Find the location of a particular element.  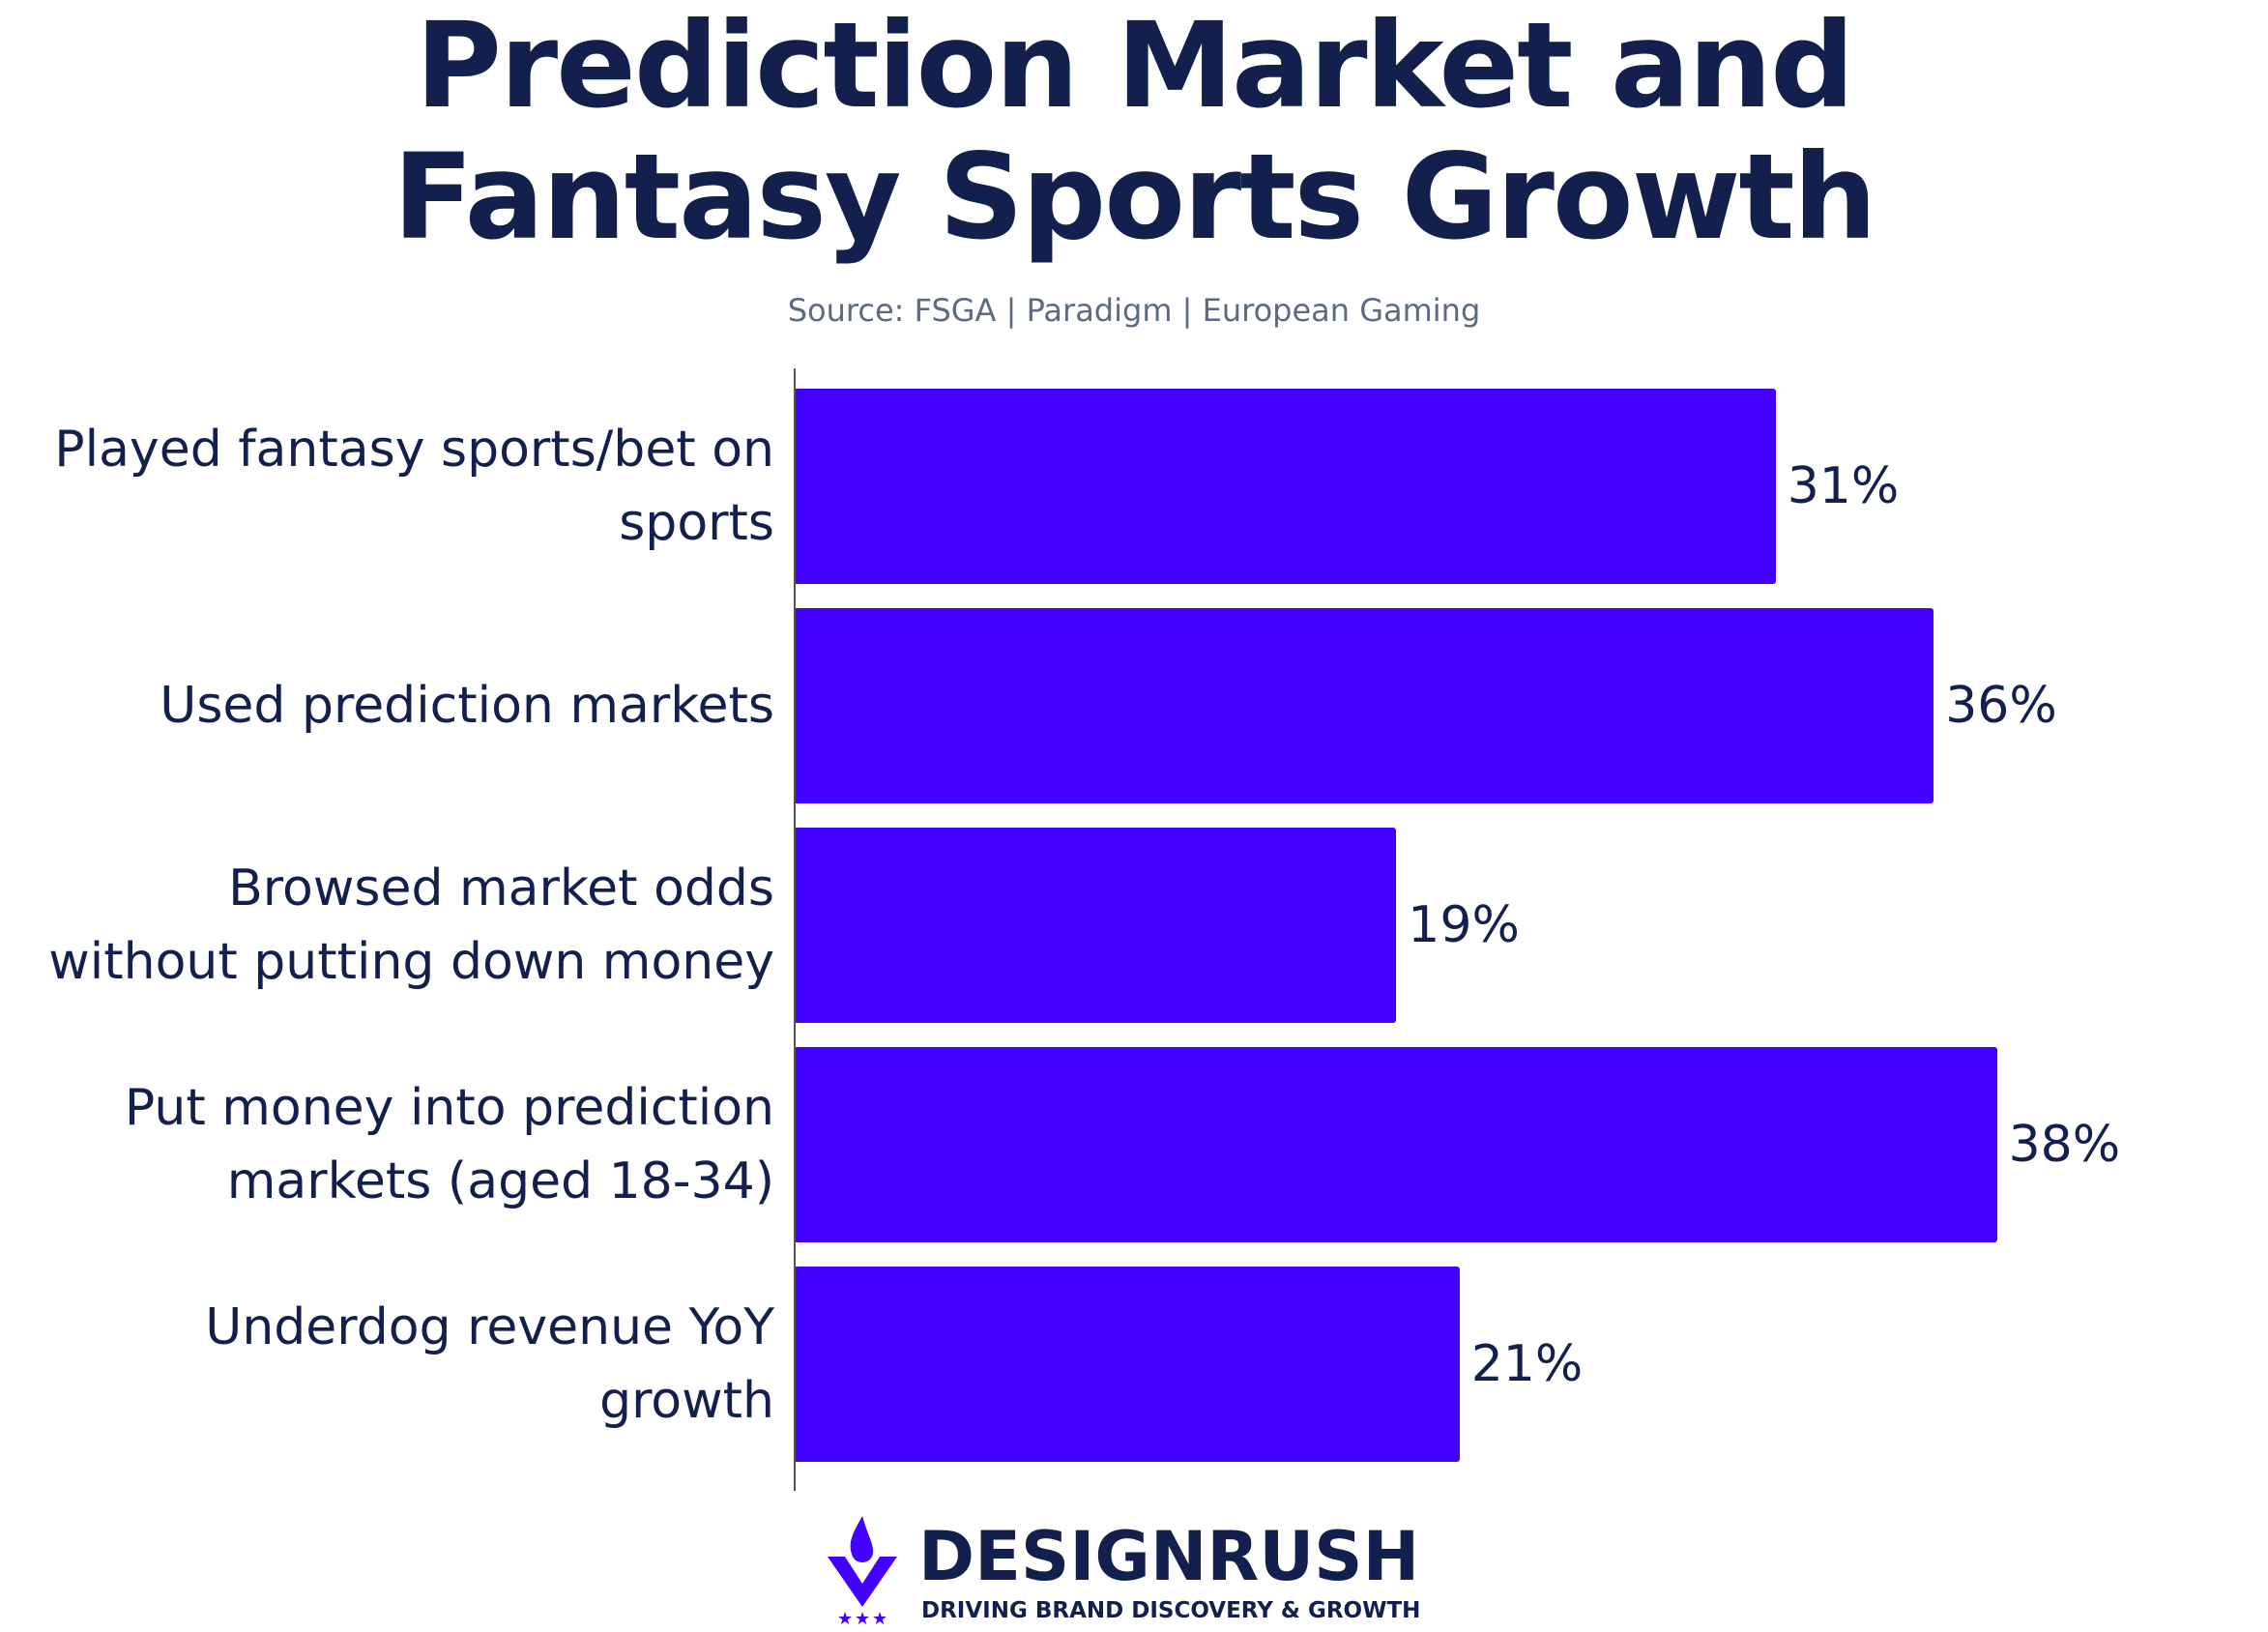

value-label: 38% is located at coordinates (2064, 1145).